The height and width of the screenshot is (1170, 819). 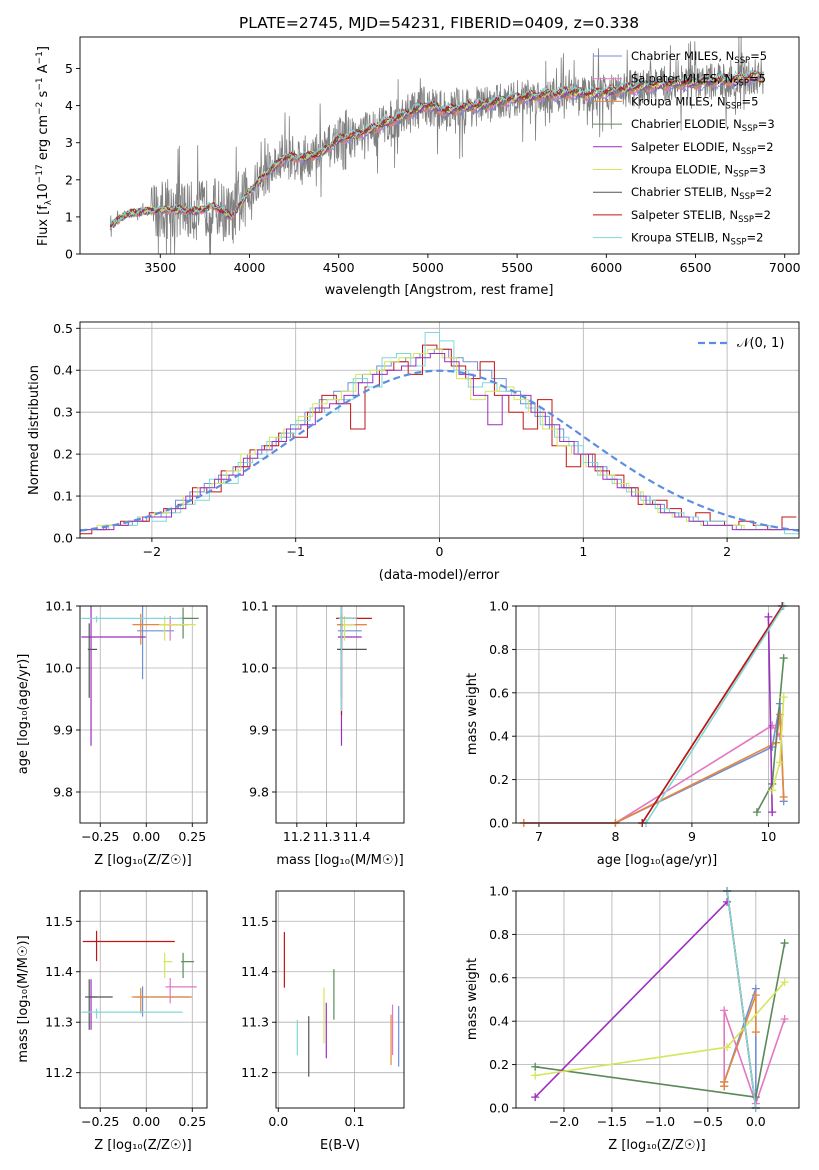 I want to click on weight-vs-age-x-tick-label: 10, so click(x=768, y=836).